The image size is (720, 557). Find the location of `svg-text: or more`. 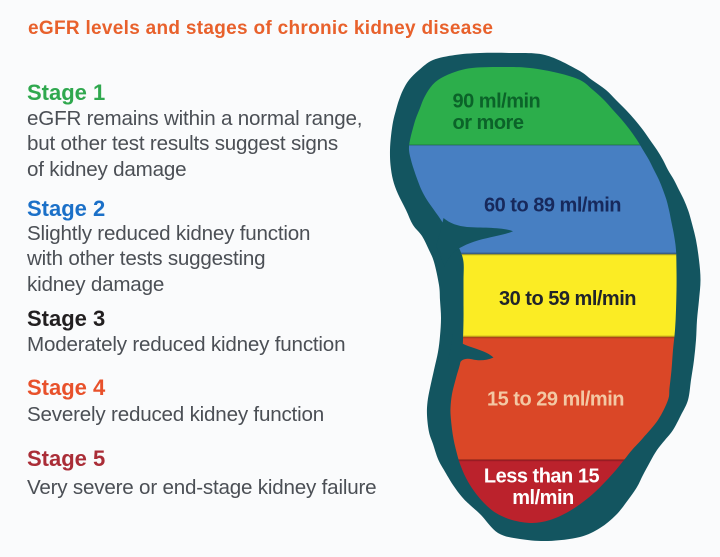

svg-text: or more is located at coordinates (488, 123).